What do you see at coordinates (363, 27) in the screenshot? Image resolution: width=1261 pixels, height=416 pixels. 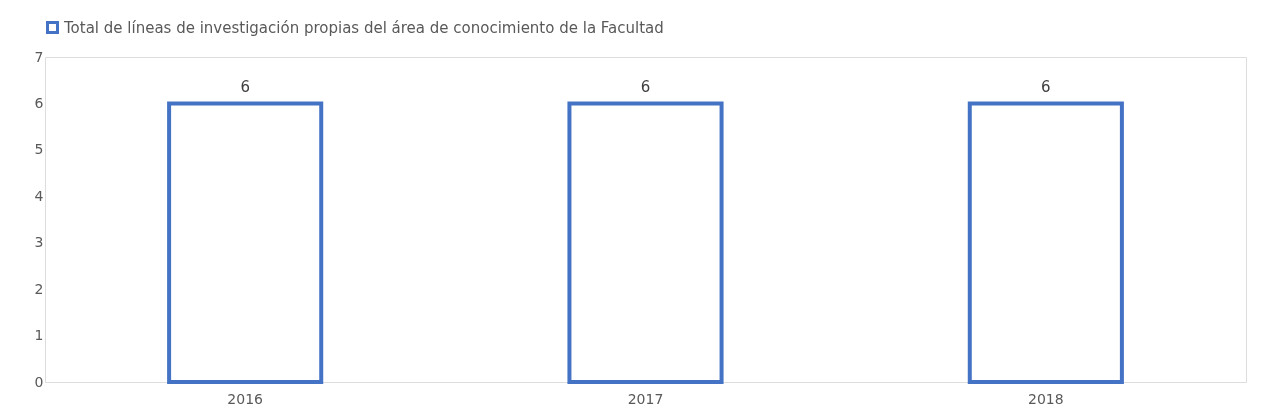 I see `legend-label: Total de líneas de investigación propias del área de conocimiento de la Facultad` at bounding box center [363, 27].